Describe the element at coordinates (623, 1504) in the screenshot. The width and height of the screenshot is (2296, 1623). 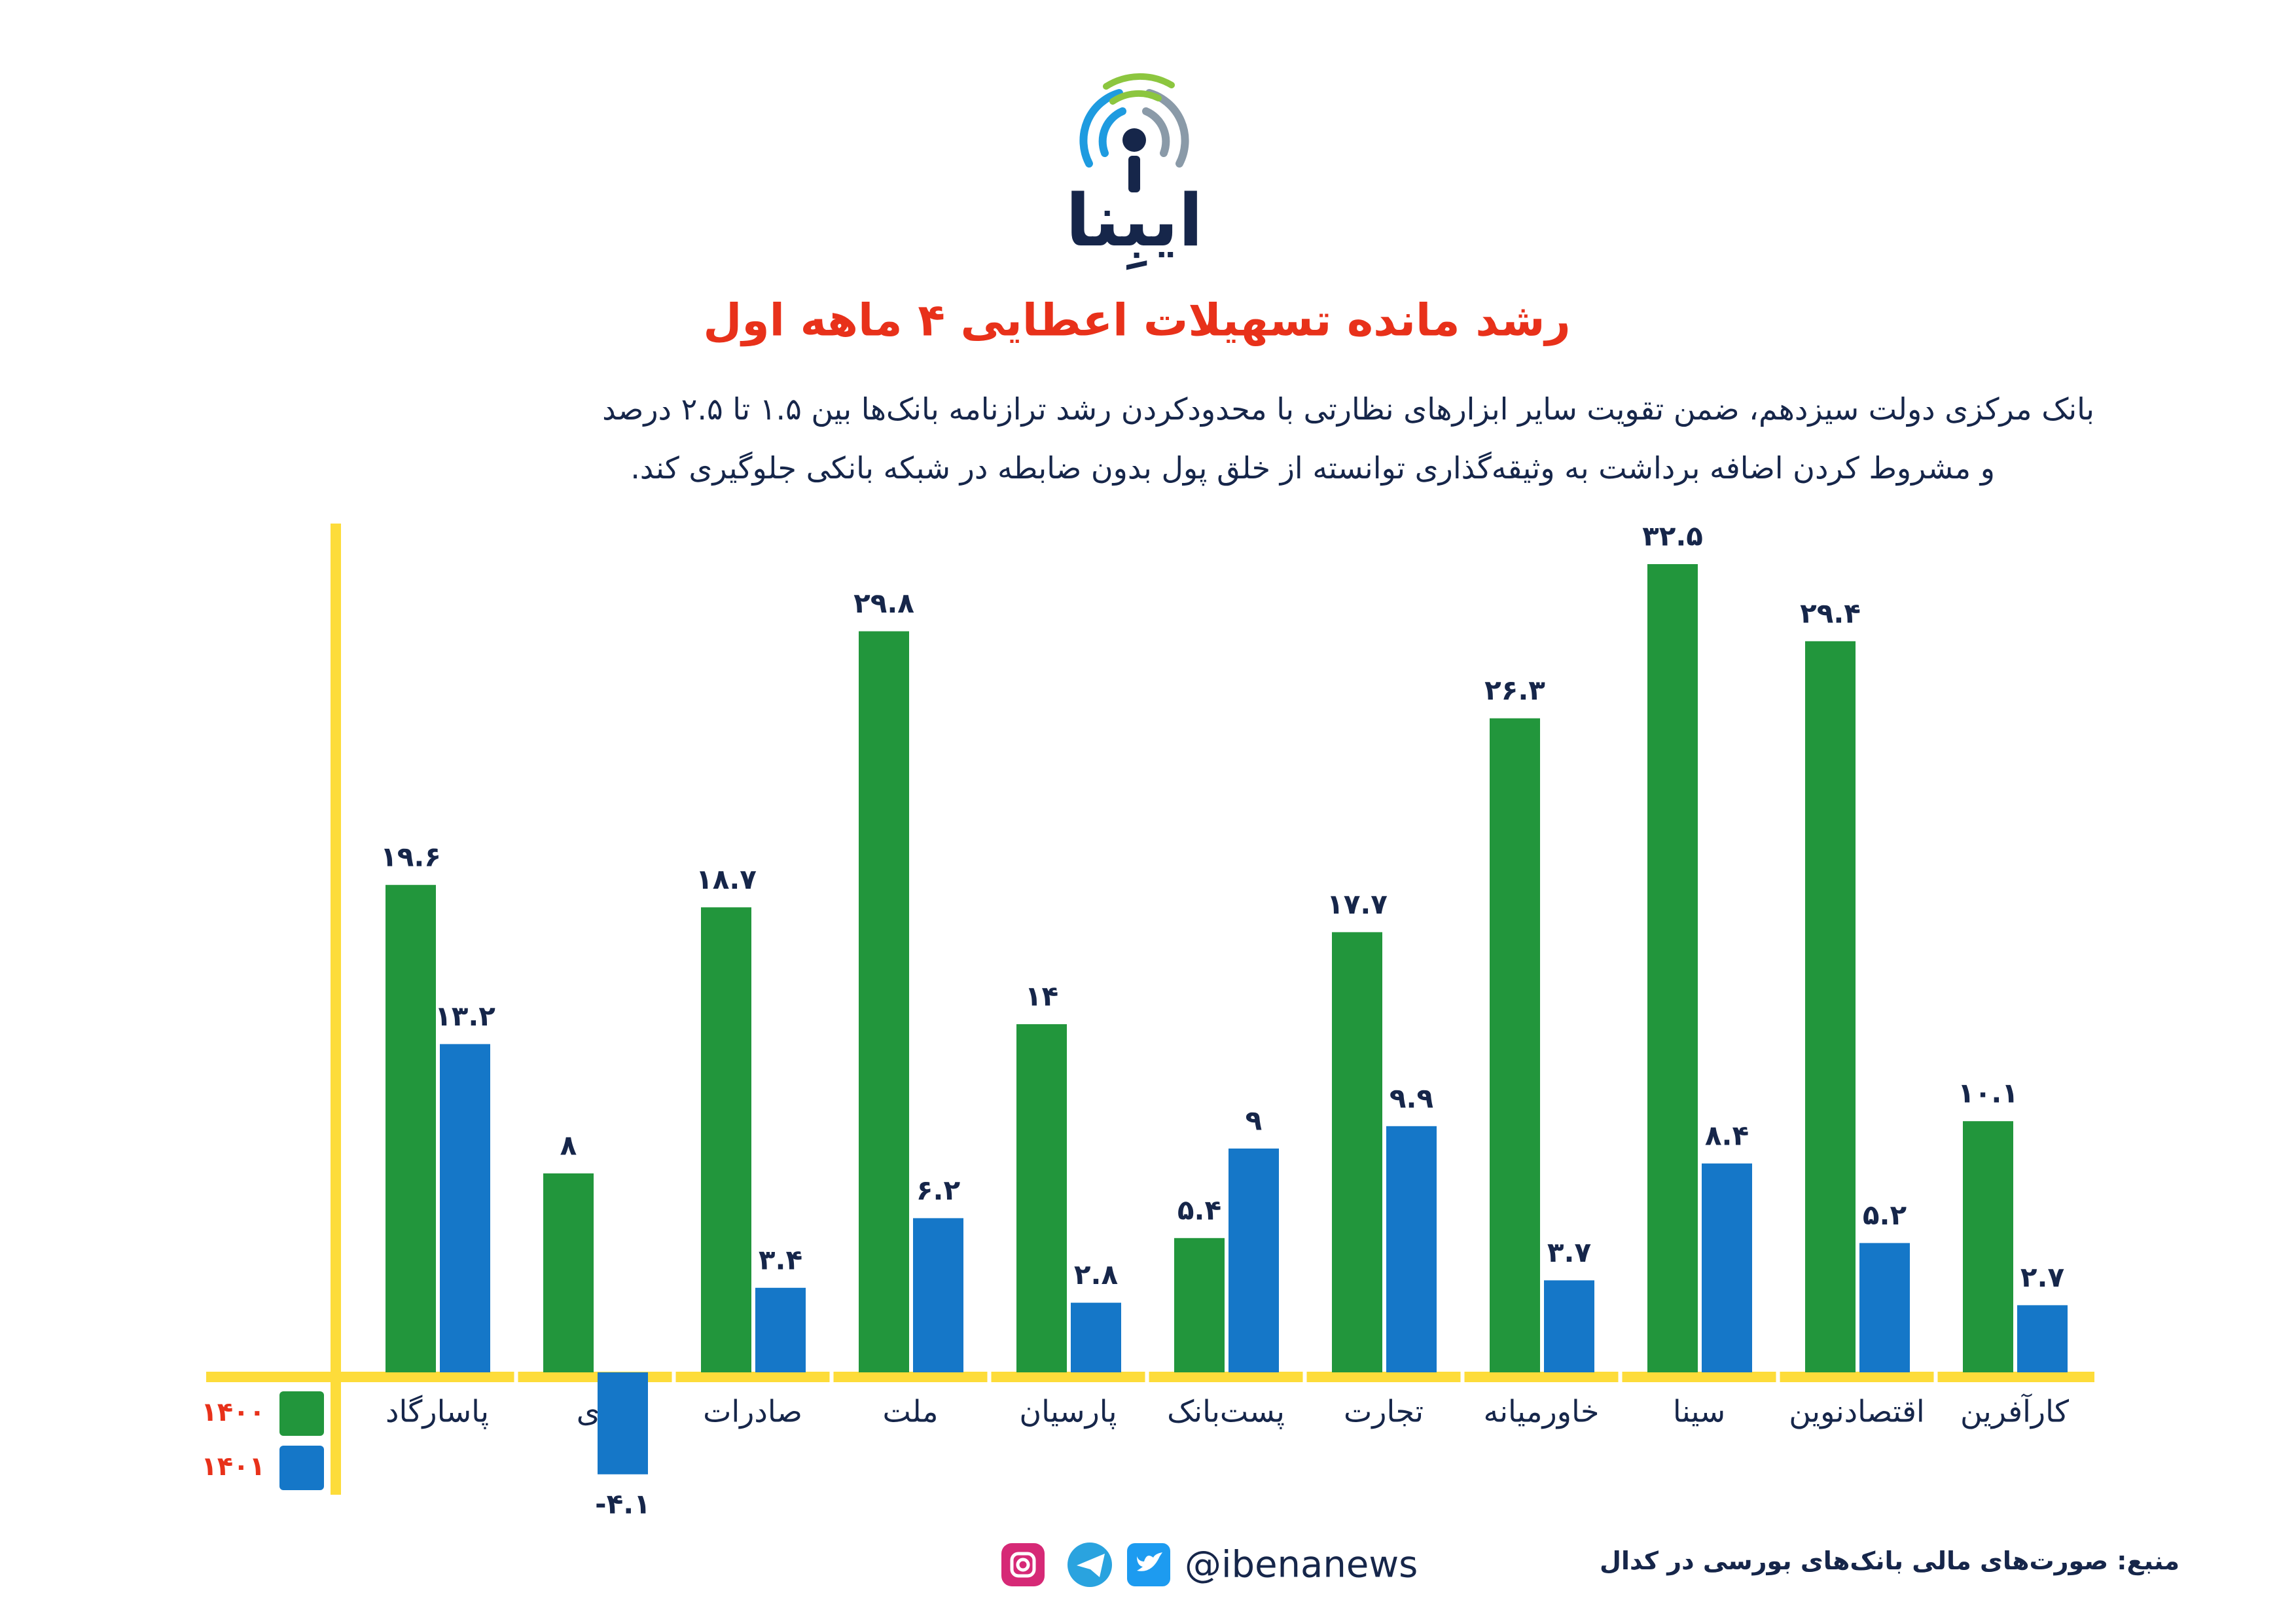
I see `value-label: -۴.۱` at that location.